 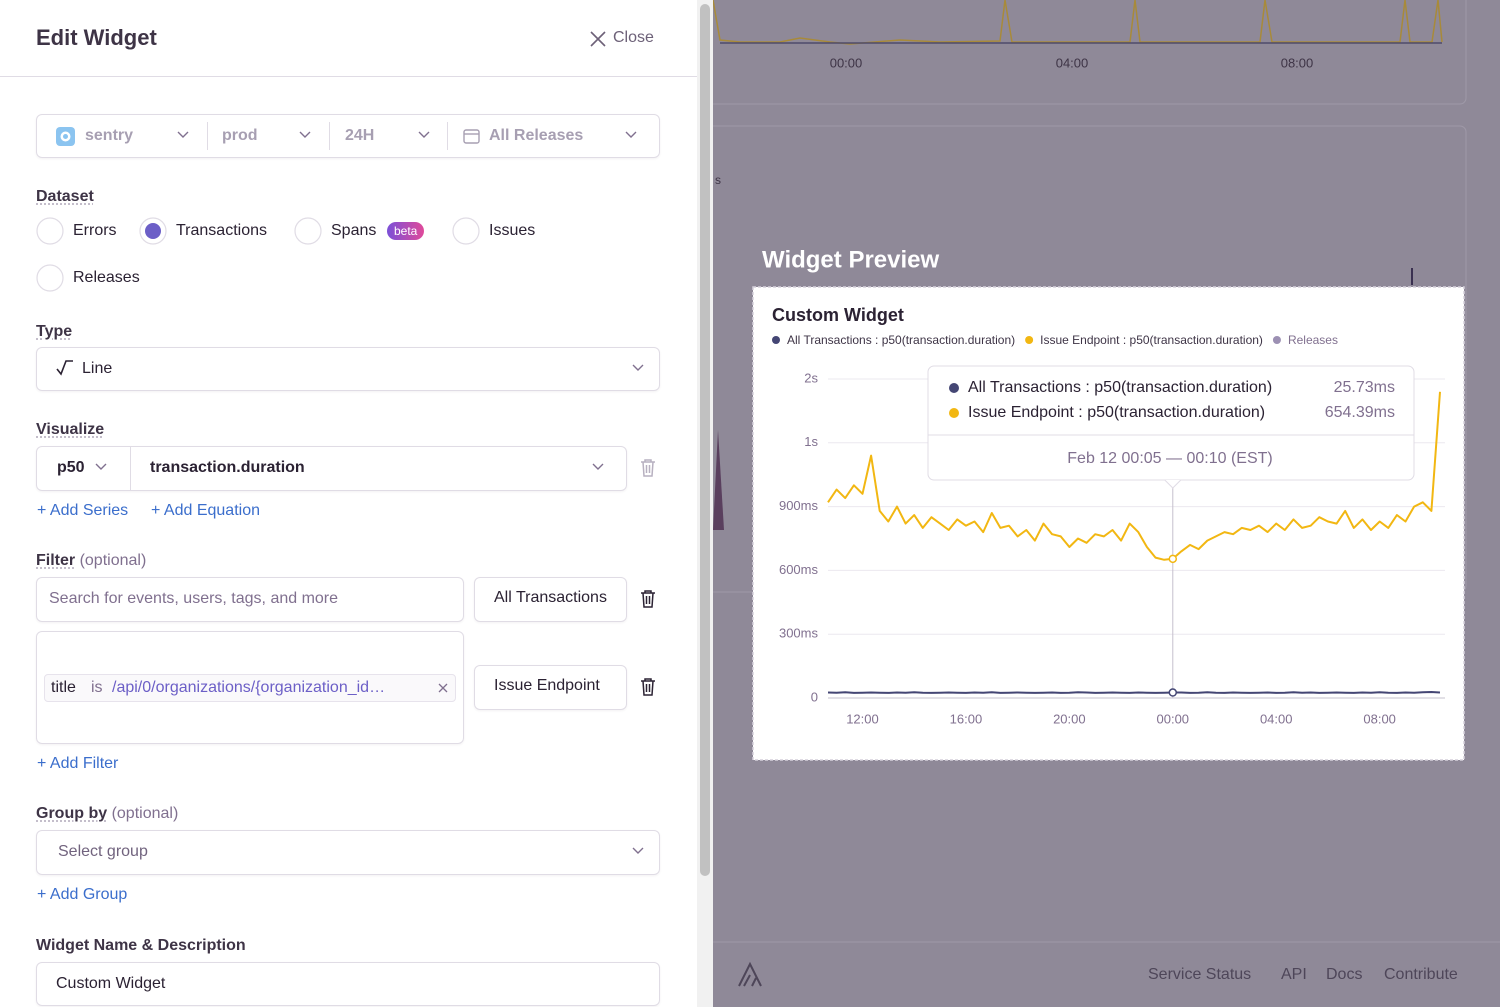 What do you see at coordinates (443, 688) in the screenshot?
I see `remove-token` at bounding box center [443, 688].